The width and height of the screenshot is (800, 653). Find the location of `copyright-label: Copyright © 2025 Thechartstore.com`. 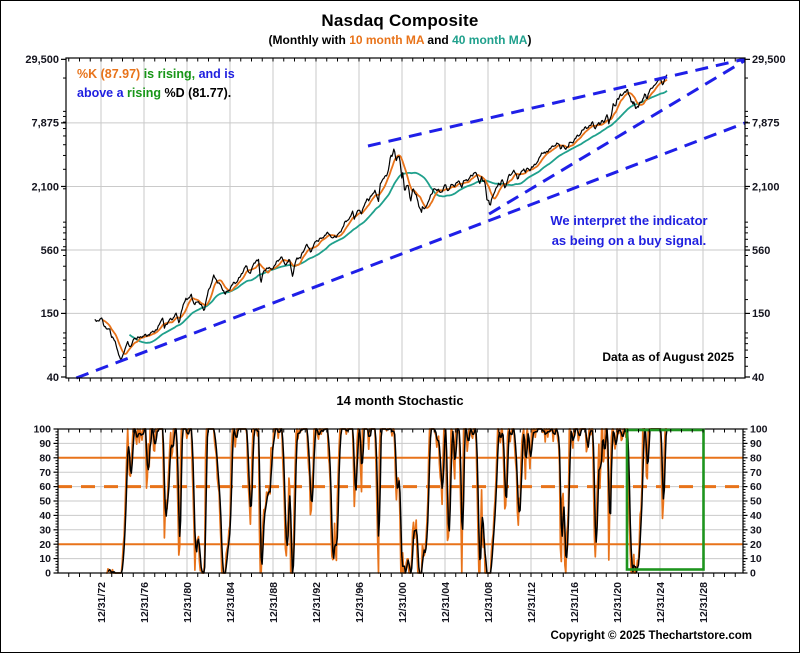

copyright-label: Copyright © 2025 Thechartstore.com is located at coordinates (651, 636).